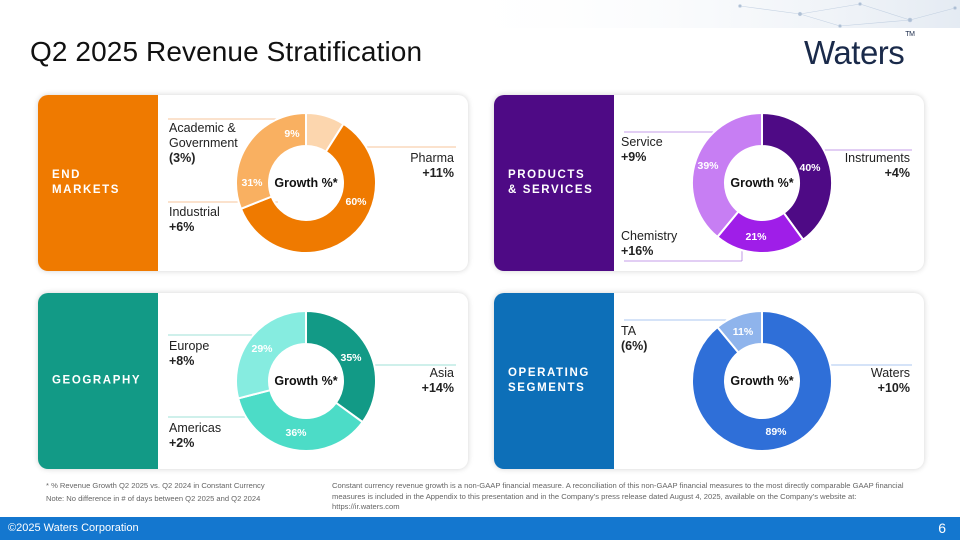 This screenshot has height=540, width=960. What do you see at coordinates (262, 349) in the screenshot?
I see `geography-pct-europe: 29%` at bounding box center [262, 349].